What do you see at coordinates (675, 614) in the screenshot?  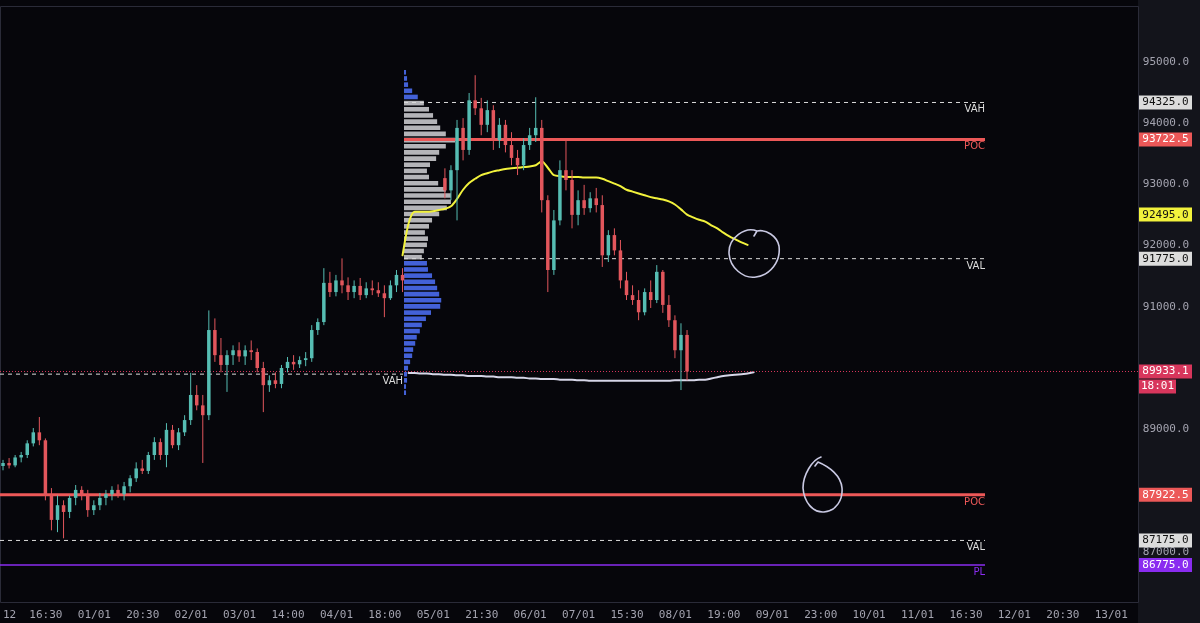 I see `x-tick-label: 08/01` at bounding box center [675, 614].